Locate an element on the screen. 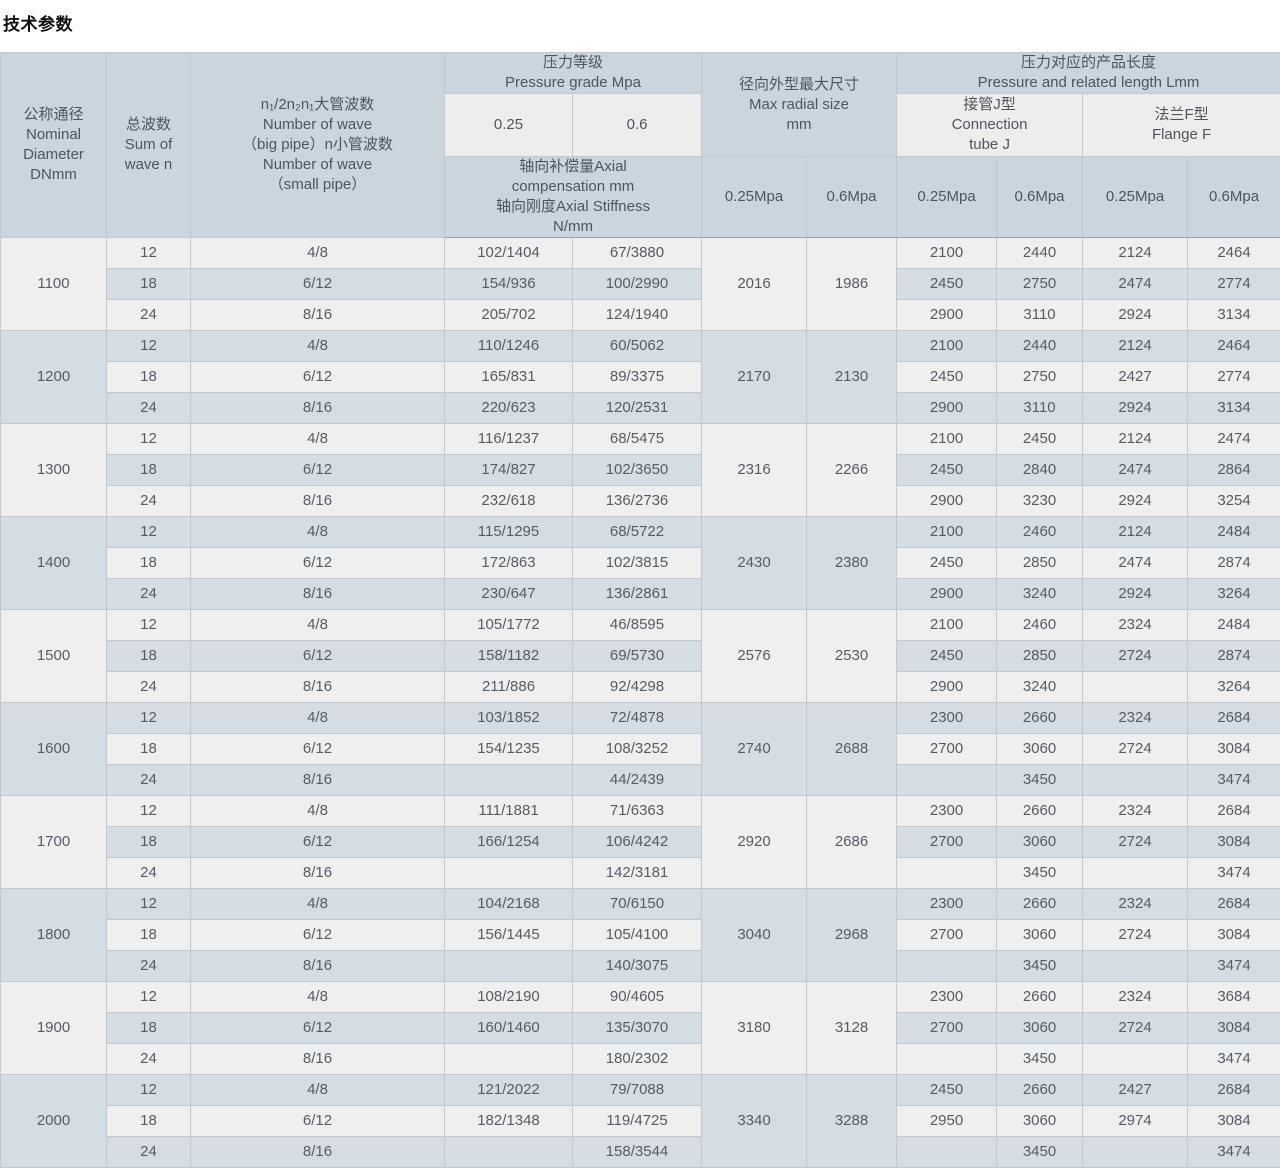  length-j-025-cell: 2300 is located at coordinates (947, 997).